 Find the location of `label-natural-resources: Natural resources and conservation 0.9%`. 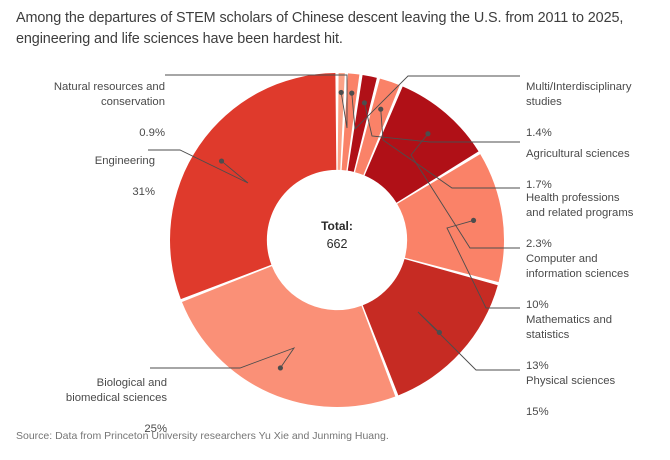

label-natural-resources: Natural resources and conservation 0.9% is located at coordinates (87, 103).